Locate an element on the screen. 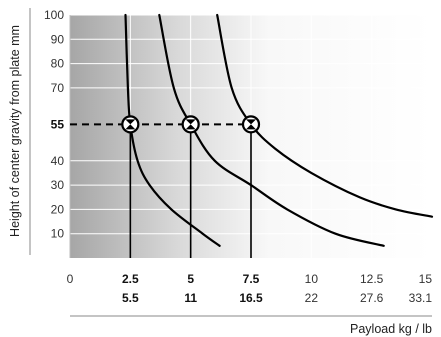  y-tick-label-8: 100 is located at coordinates (54, 15).